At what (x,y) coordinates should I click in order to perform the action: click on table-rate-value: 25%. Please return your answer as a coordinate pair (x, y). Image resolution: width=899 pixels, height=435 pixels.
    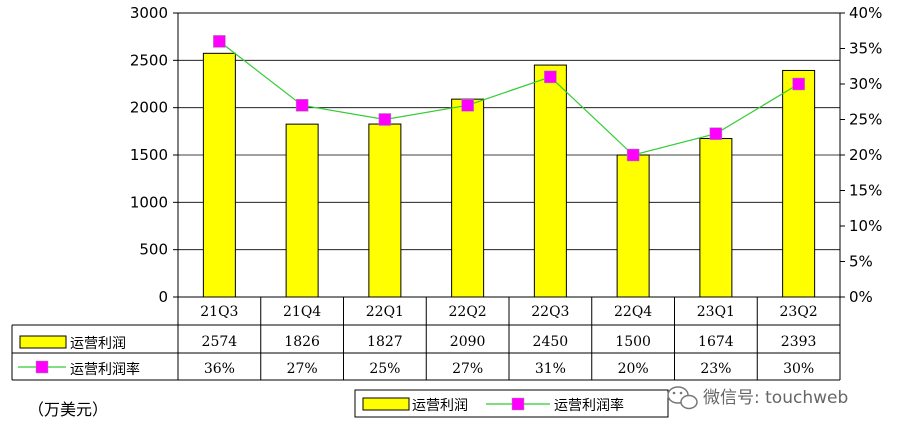
    Looking at the image, I should click on (384, 369).